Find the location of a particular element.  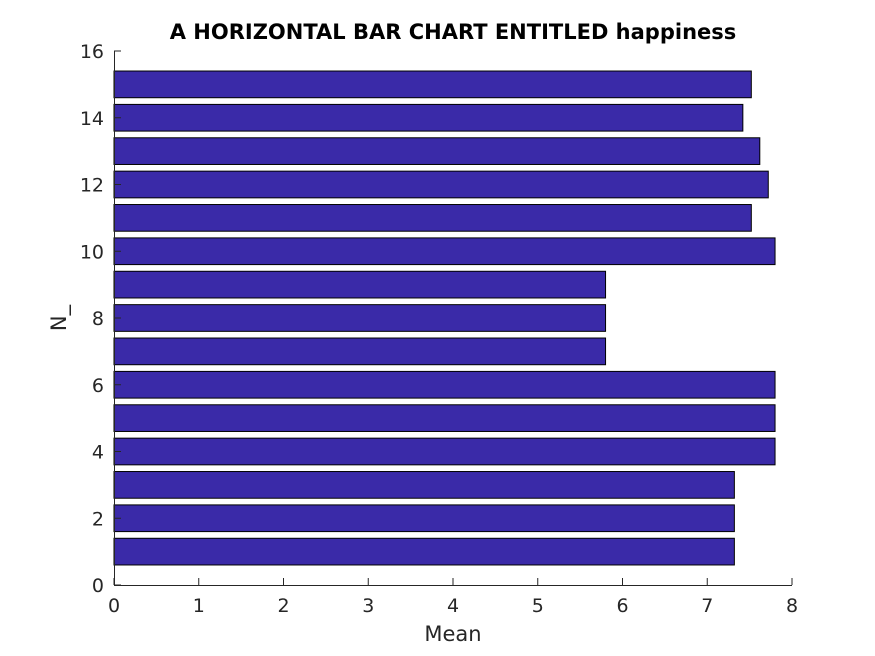

y-tick-label: 16 is located at coordinates (92, 52).